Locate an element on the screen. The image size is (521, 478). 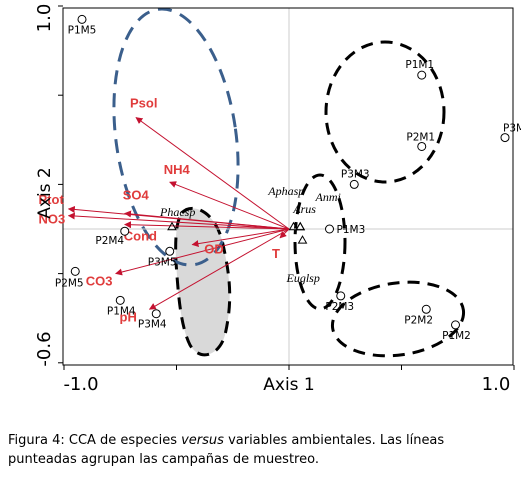
vector-label-ptot: Ptot is located at coordinates (52, 199).